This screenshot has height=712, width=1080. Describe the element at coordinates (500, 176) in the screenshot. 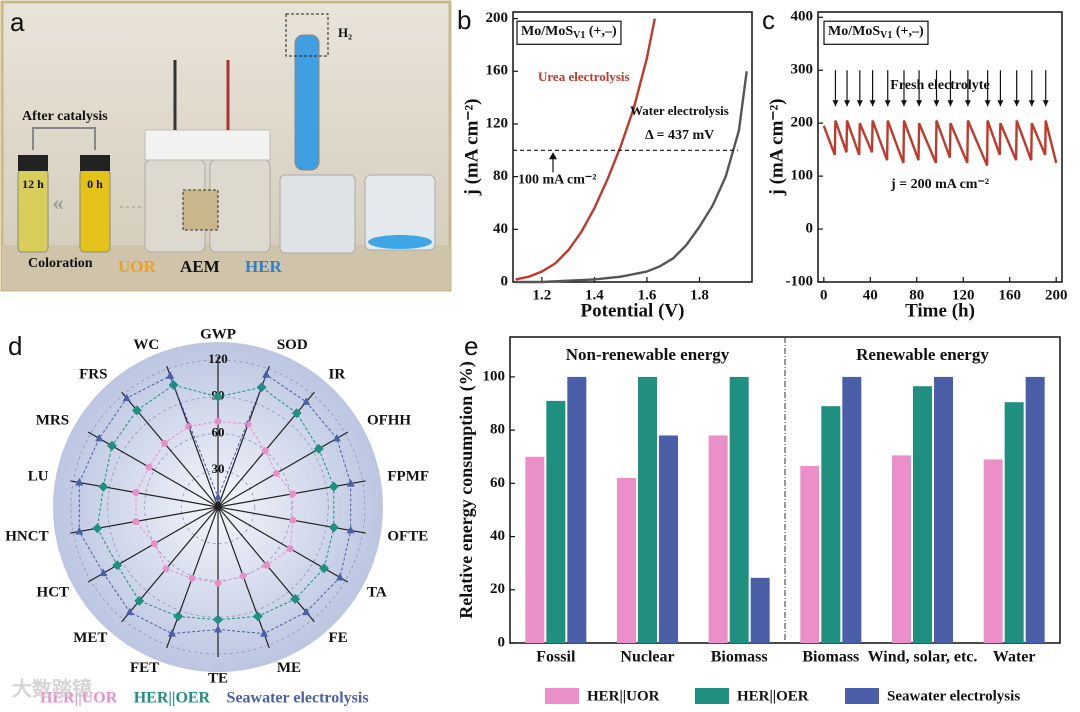

I see `y-tick-label: 80` at that location.